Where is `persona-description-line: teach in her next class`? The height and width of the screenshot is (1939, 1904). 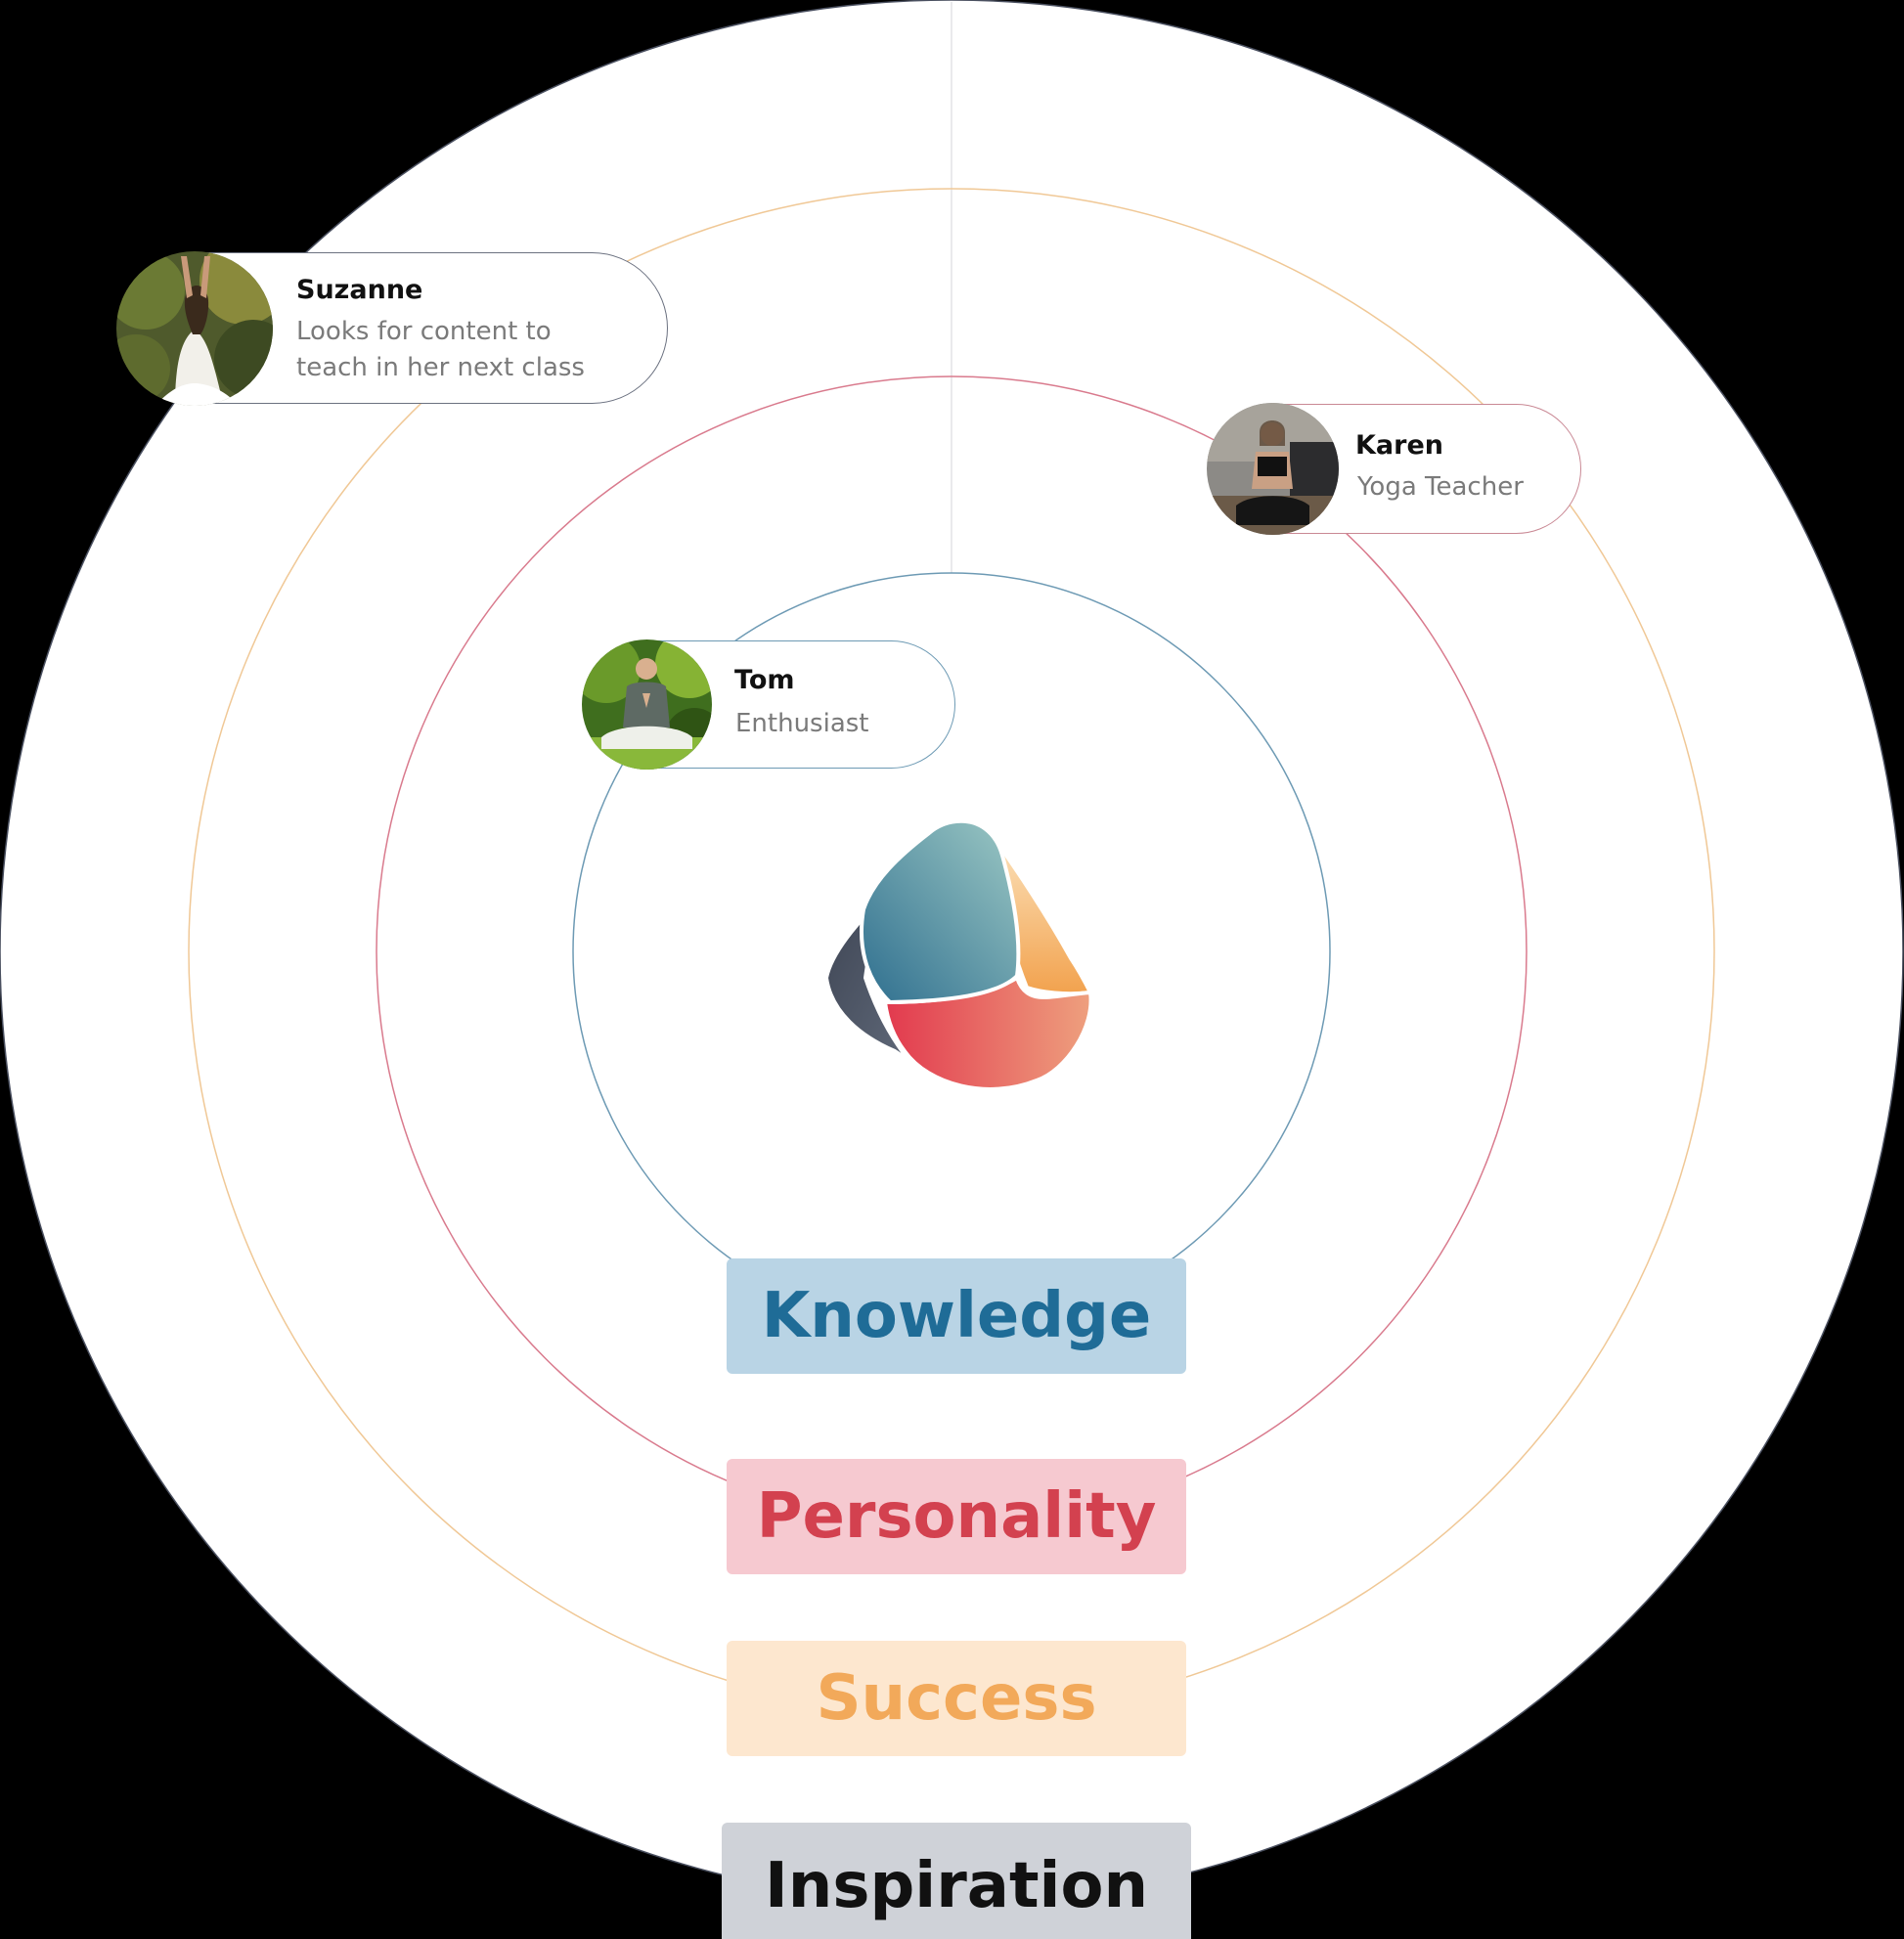
persona-description-line: teach in her next class is located at coordinates (440, 367).